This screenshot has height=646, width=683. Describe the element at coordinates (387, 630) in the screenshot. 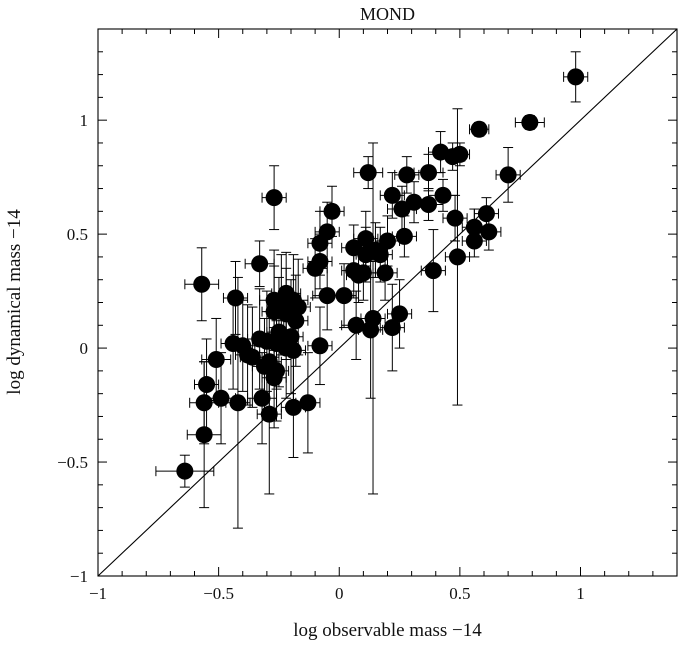

I see `x-axis-label: log observable mass −14` at that location.